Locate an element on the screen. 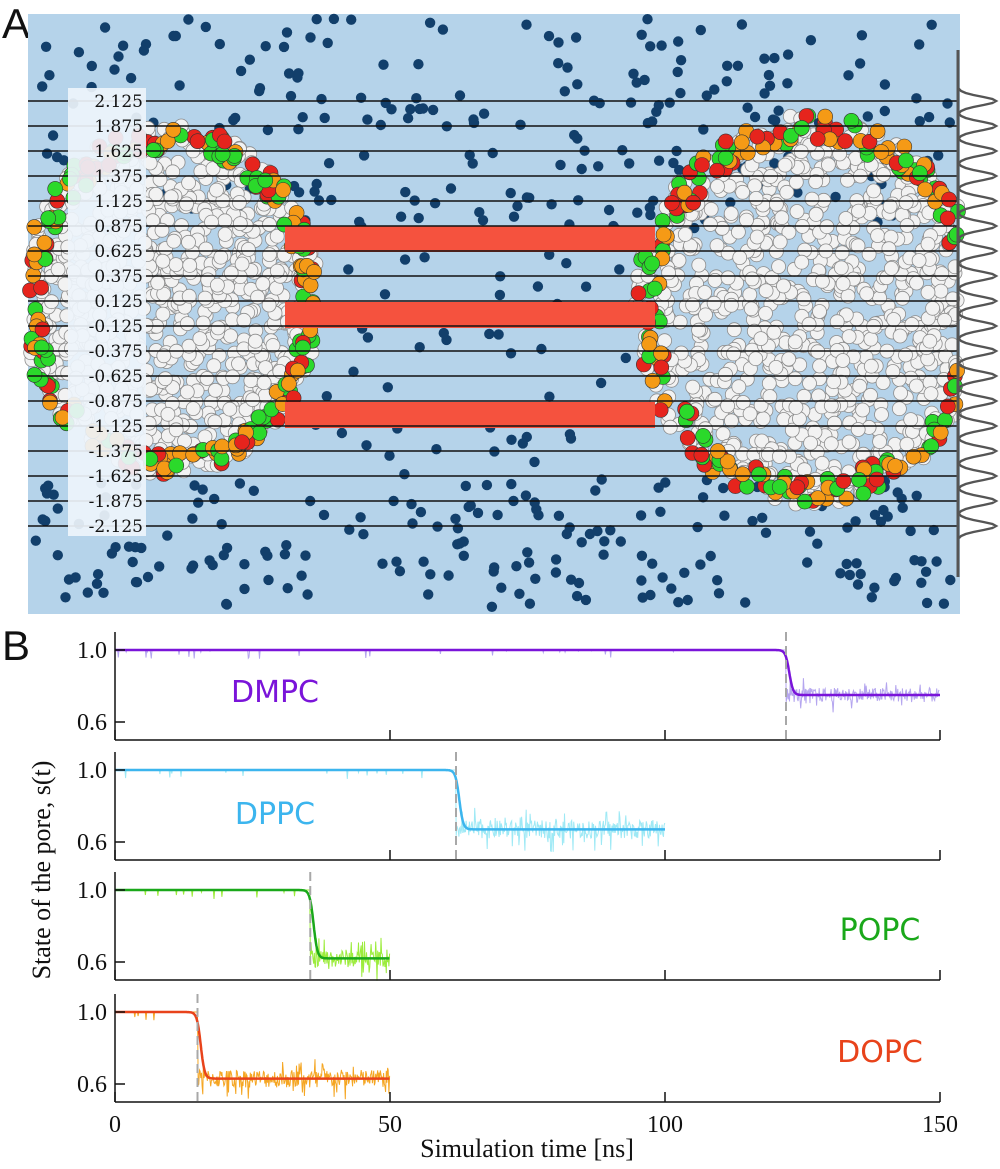 The height and width of the screenshot is (1169, 1000). slab-label: 0.125 is located at coordinates (118, 302).